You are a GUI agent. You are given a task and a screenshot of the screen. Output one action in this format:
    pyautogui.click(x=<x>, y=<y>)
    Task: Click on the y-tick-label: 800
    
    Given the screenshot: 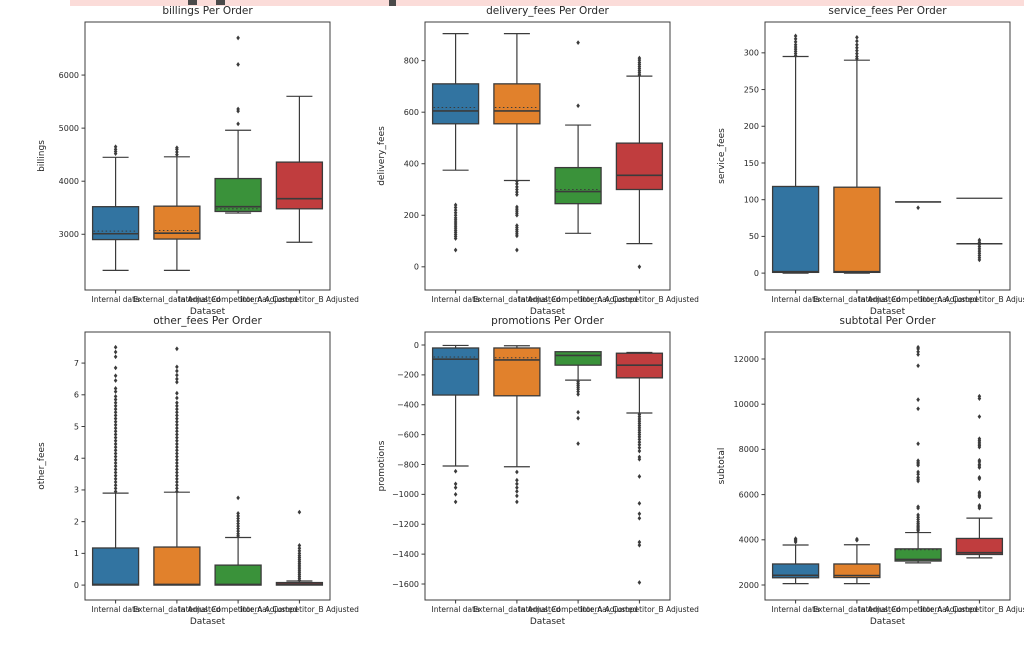 What is the action you would take?
    pyautogui.click(x=411, y=60)
    